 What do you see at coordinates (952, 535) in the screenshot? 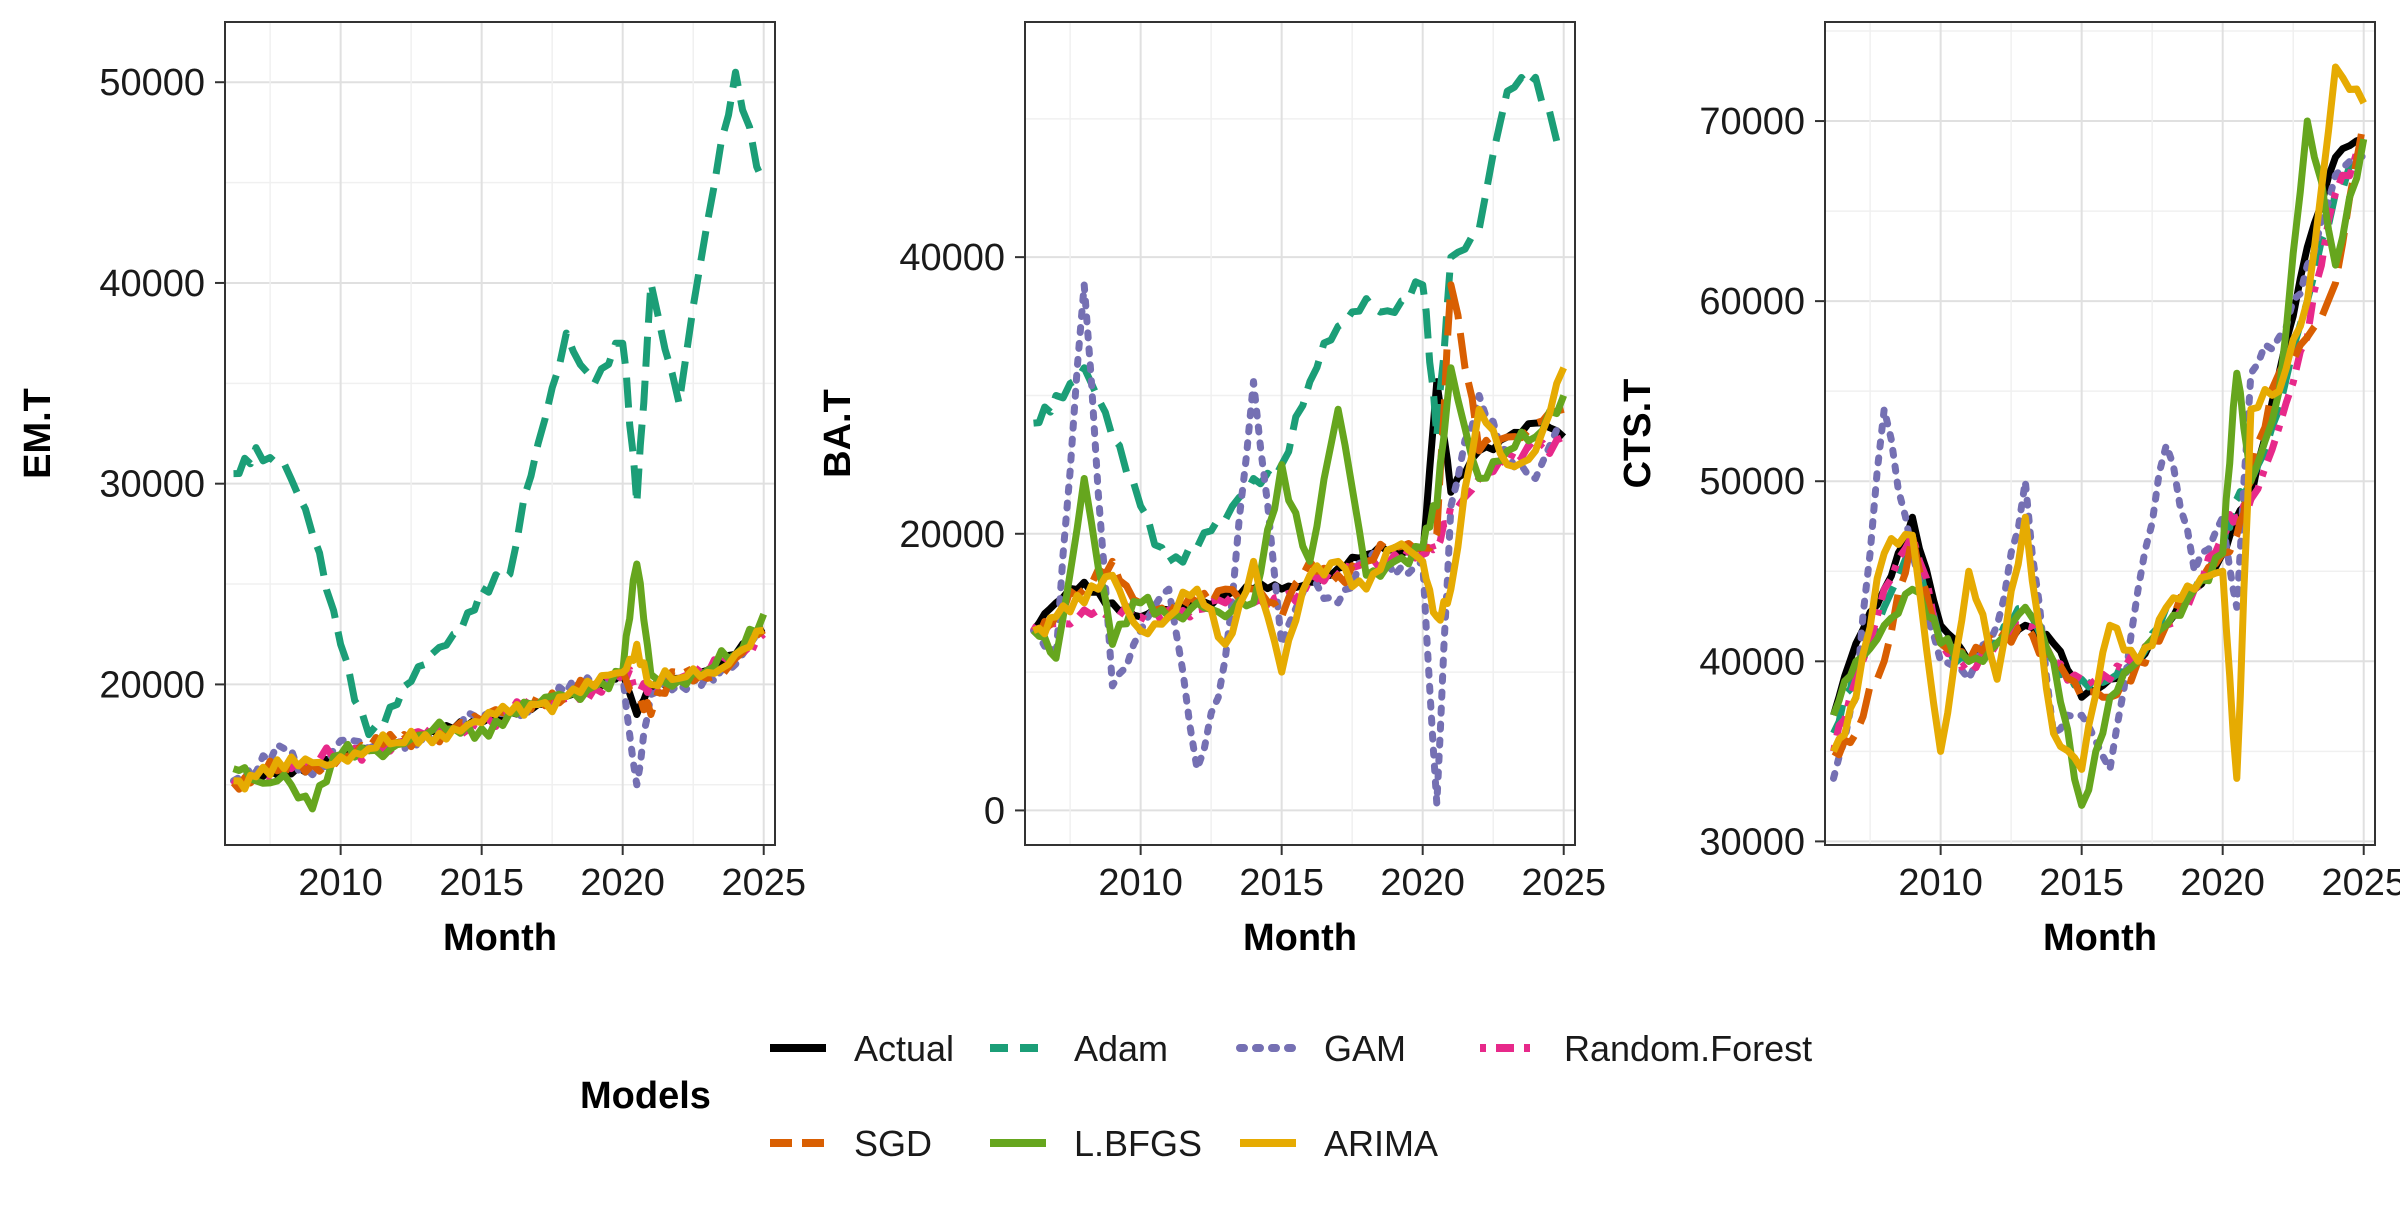
I see `ba-t-y-tick-label-20000: 20000` at bounding box center [952, 535].